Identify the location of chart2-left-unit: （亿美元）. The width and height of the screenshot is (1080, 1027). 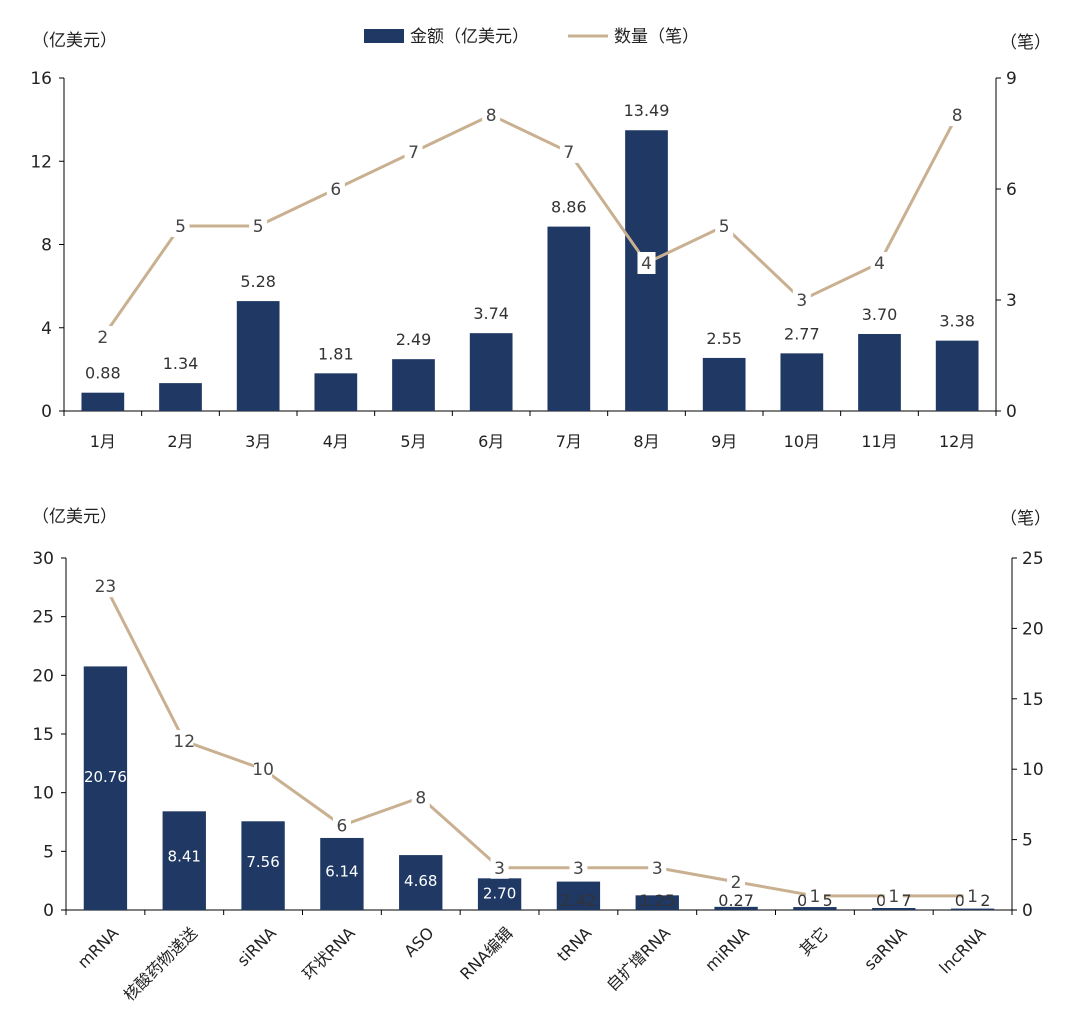
(74, 517).